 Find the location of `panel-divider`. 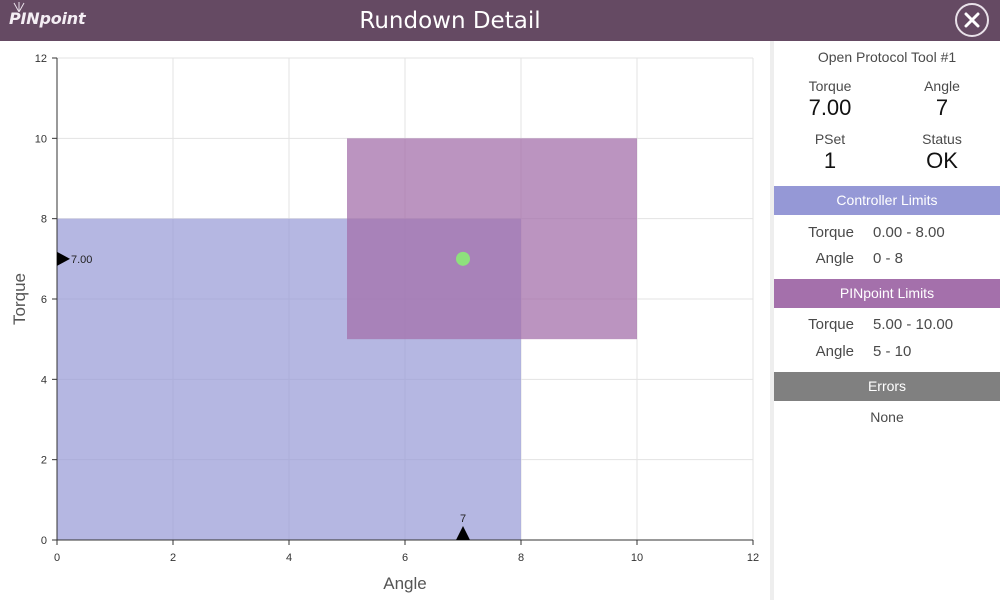

panel-divider is located at coordinates (772, 320).